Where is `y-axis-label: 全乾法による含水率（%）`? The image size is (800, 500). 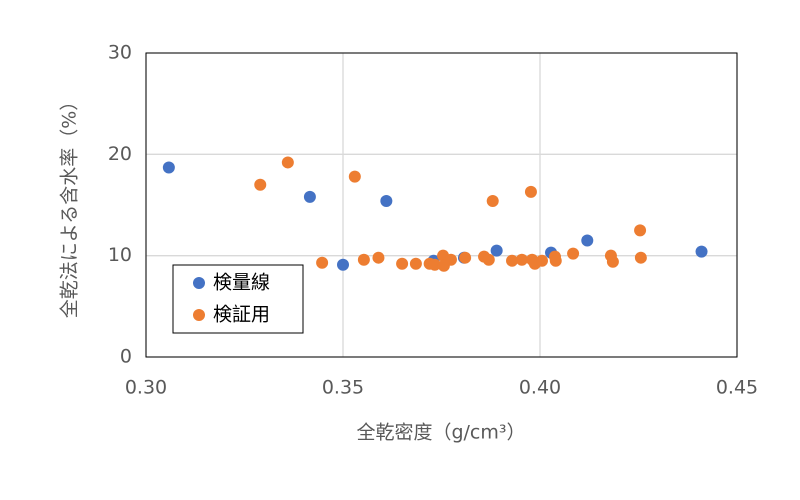 y-axis-label: 全乾法による含水率（%） is located at coordinates (70, 205).